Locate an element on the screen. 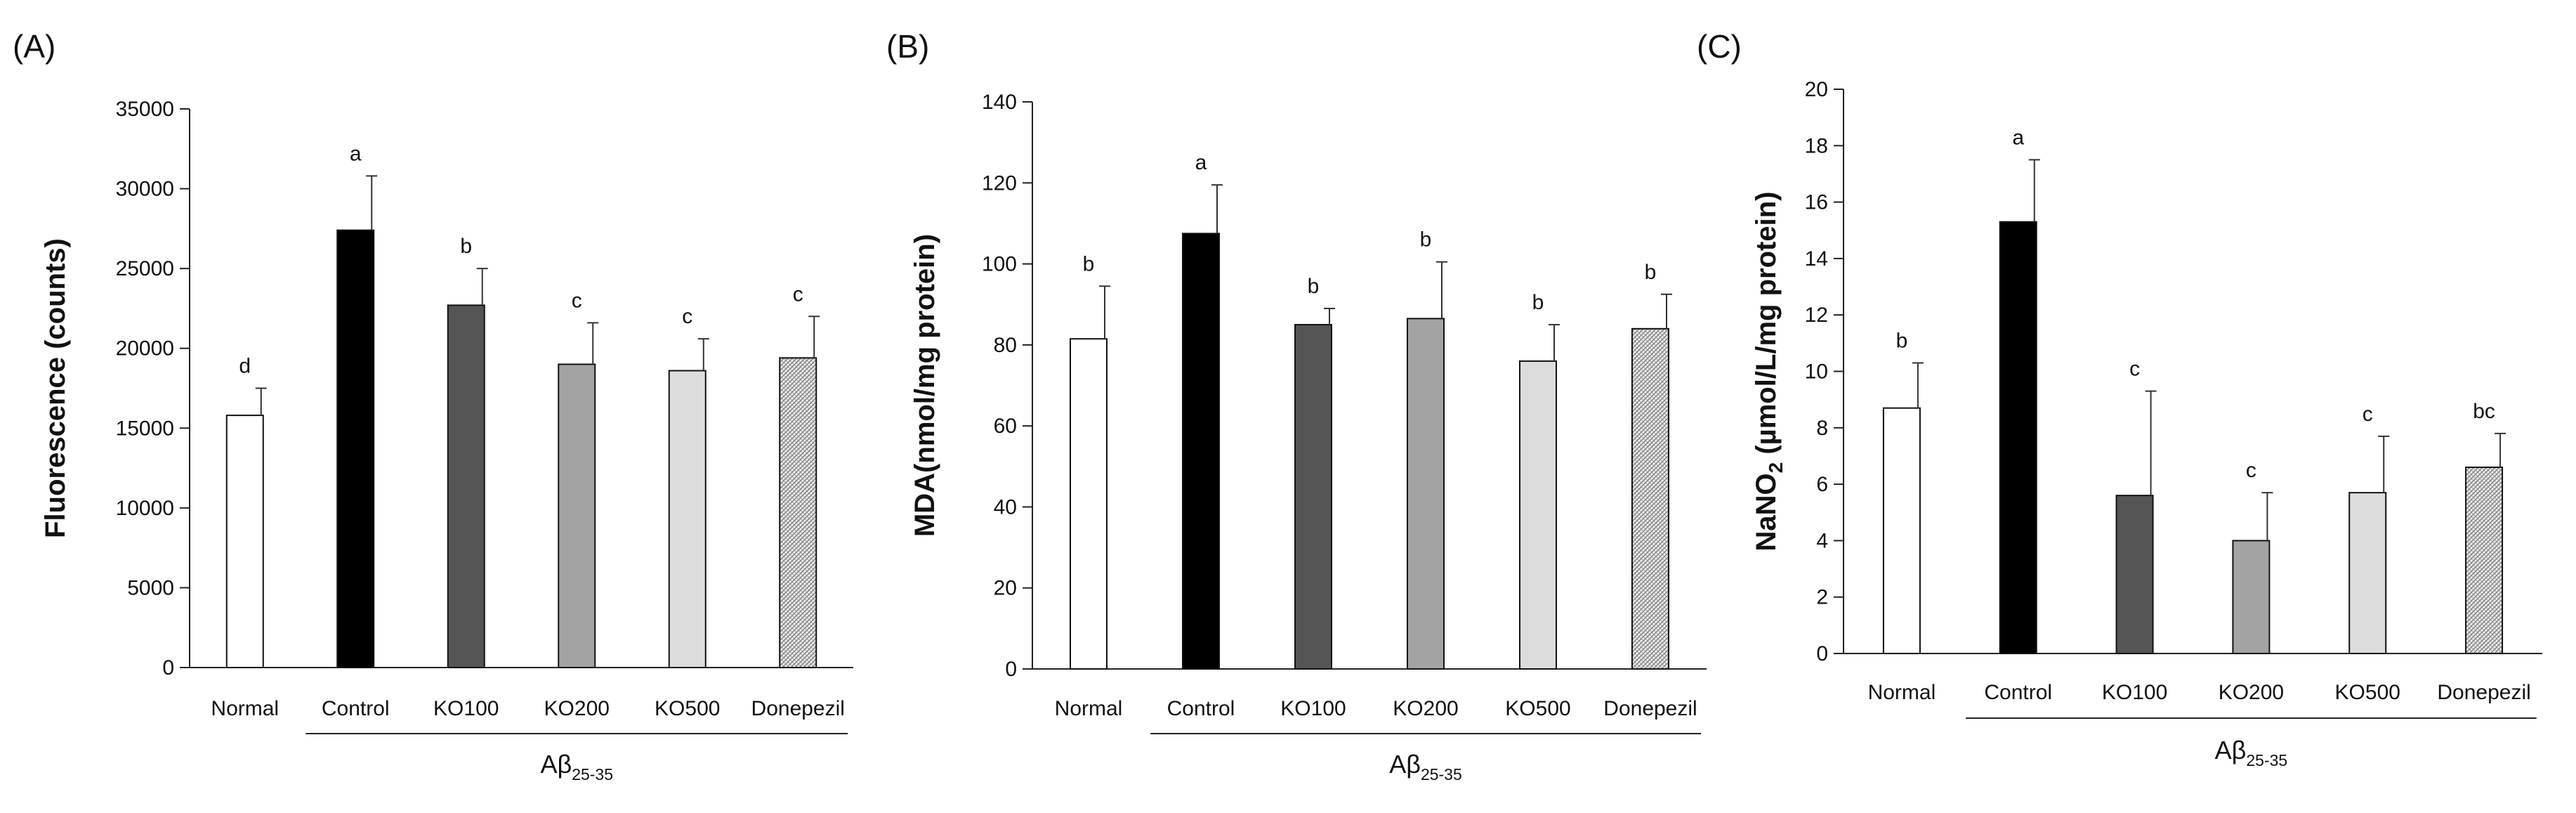 The image size is (2576, 813). y-tick-label: 20000 is located at coordinates (145, 348).